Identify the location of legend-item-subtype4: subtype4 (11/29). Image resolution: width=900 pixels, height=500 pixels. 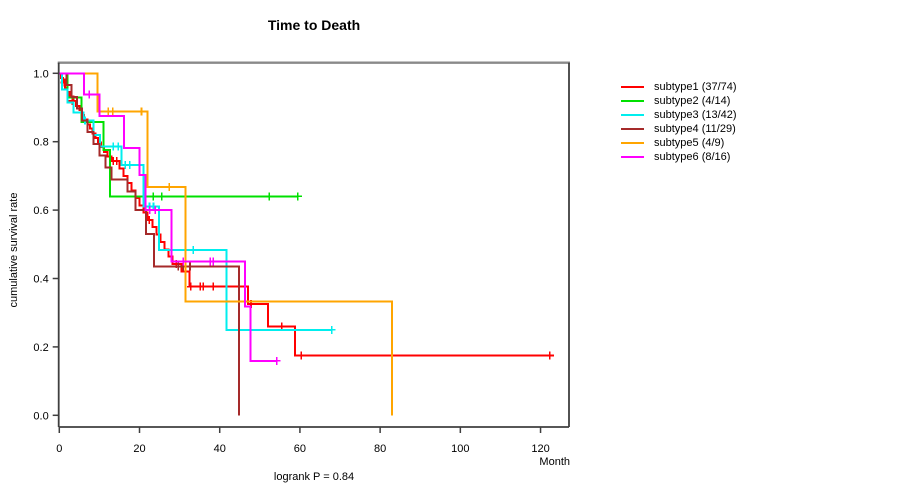
(679, 129).